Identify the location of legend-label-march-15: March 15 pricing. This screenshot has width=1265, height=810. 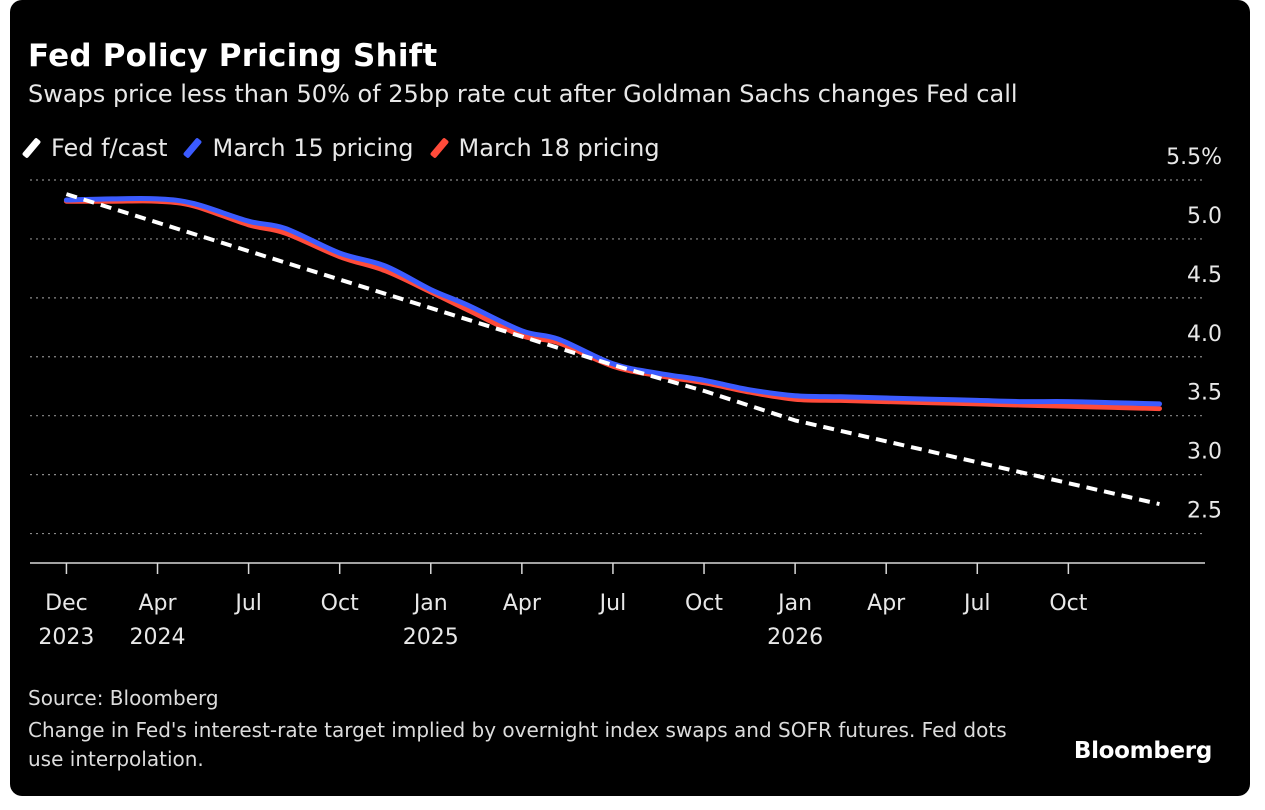
(313, 148).